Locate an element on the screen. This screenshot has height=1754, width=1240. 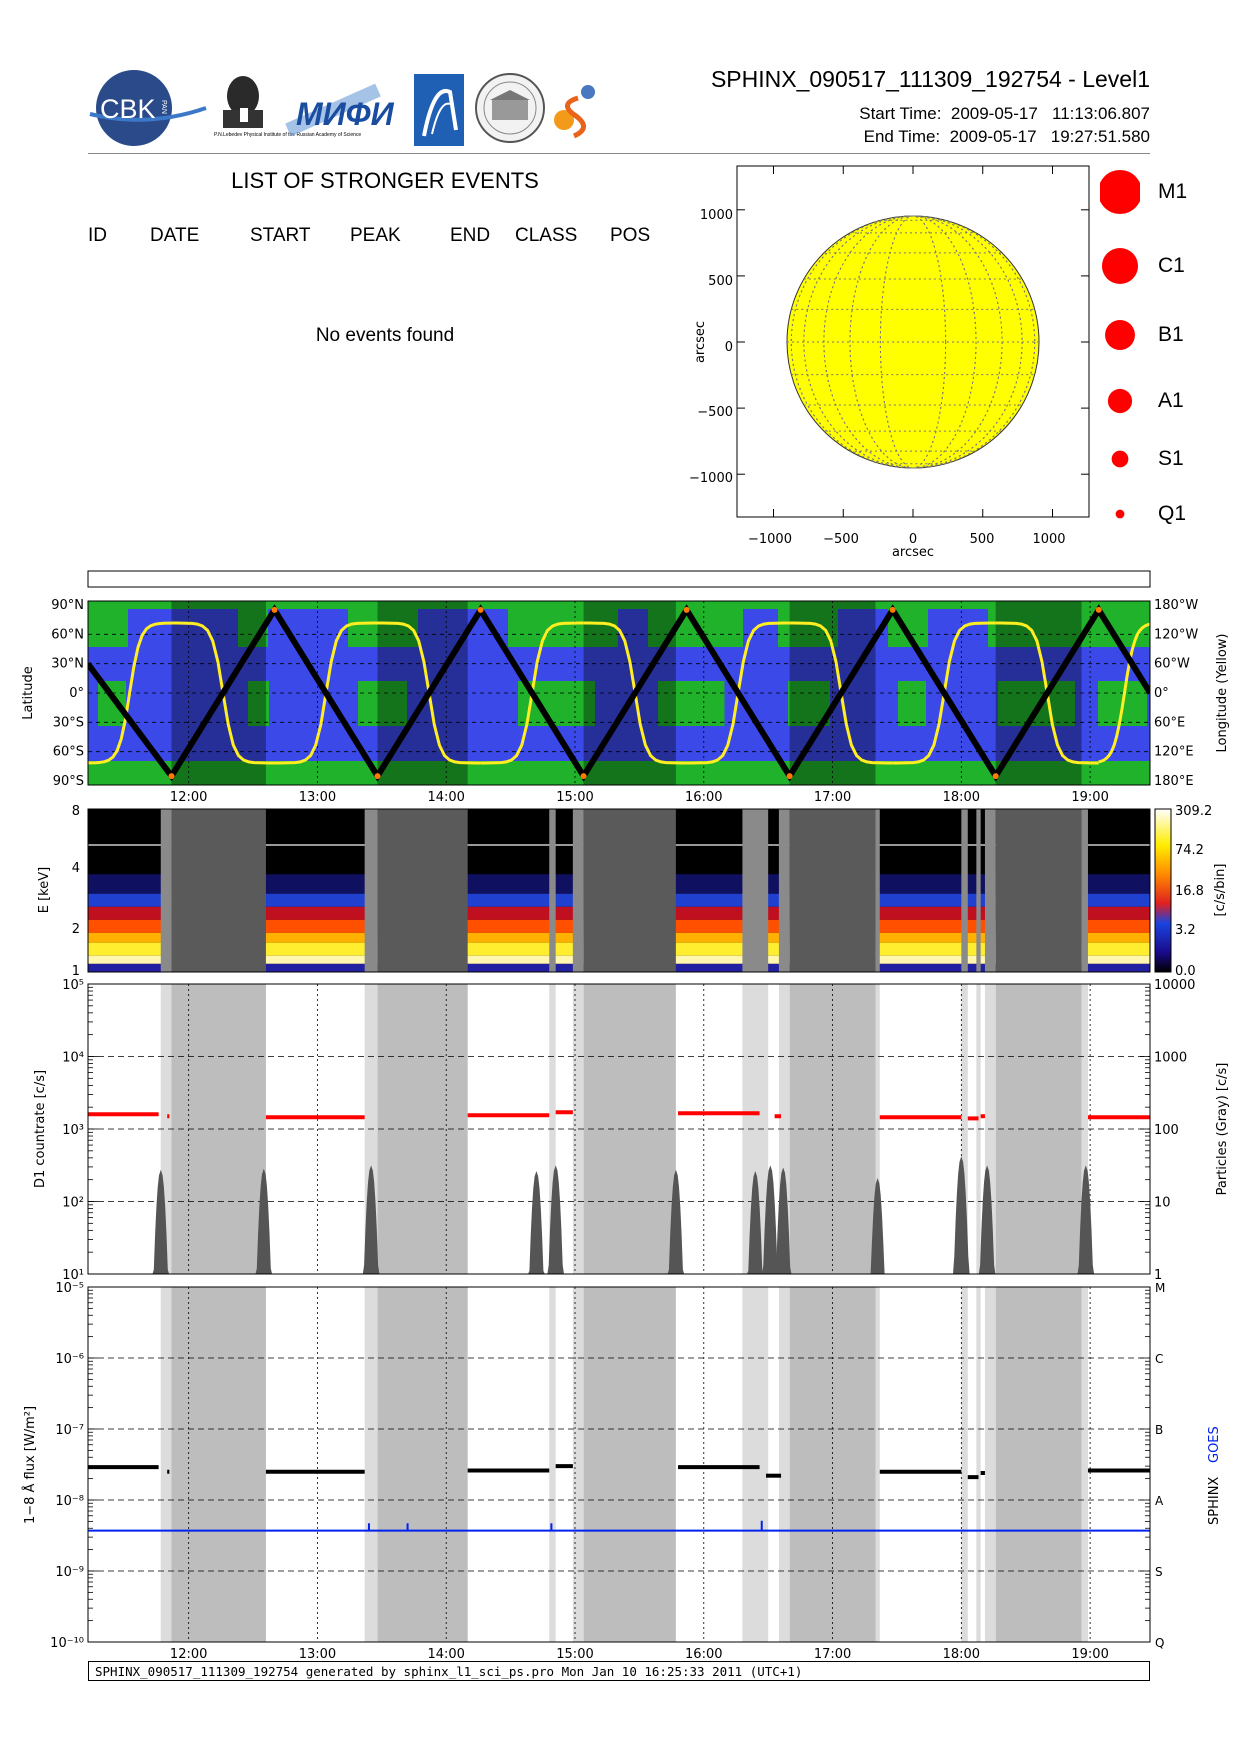
legend-q1: Q1 is located at coordinates (1172, 513).